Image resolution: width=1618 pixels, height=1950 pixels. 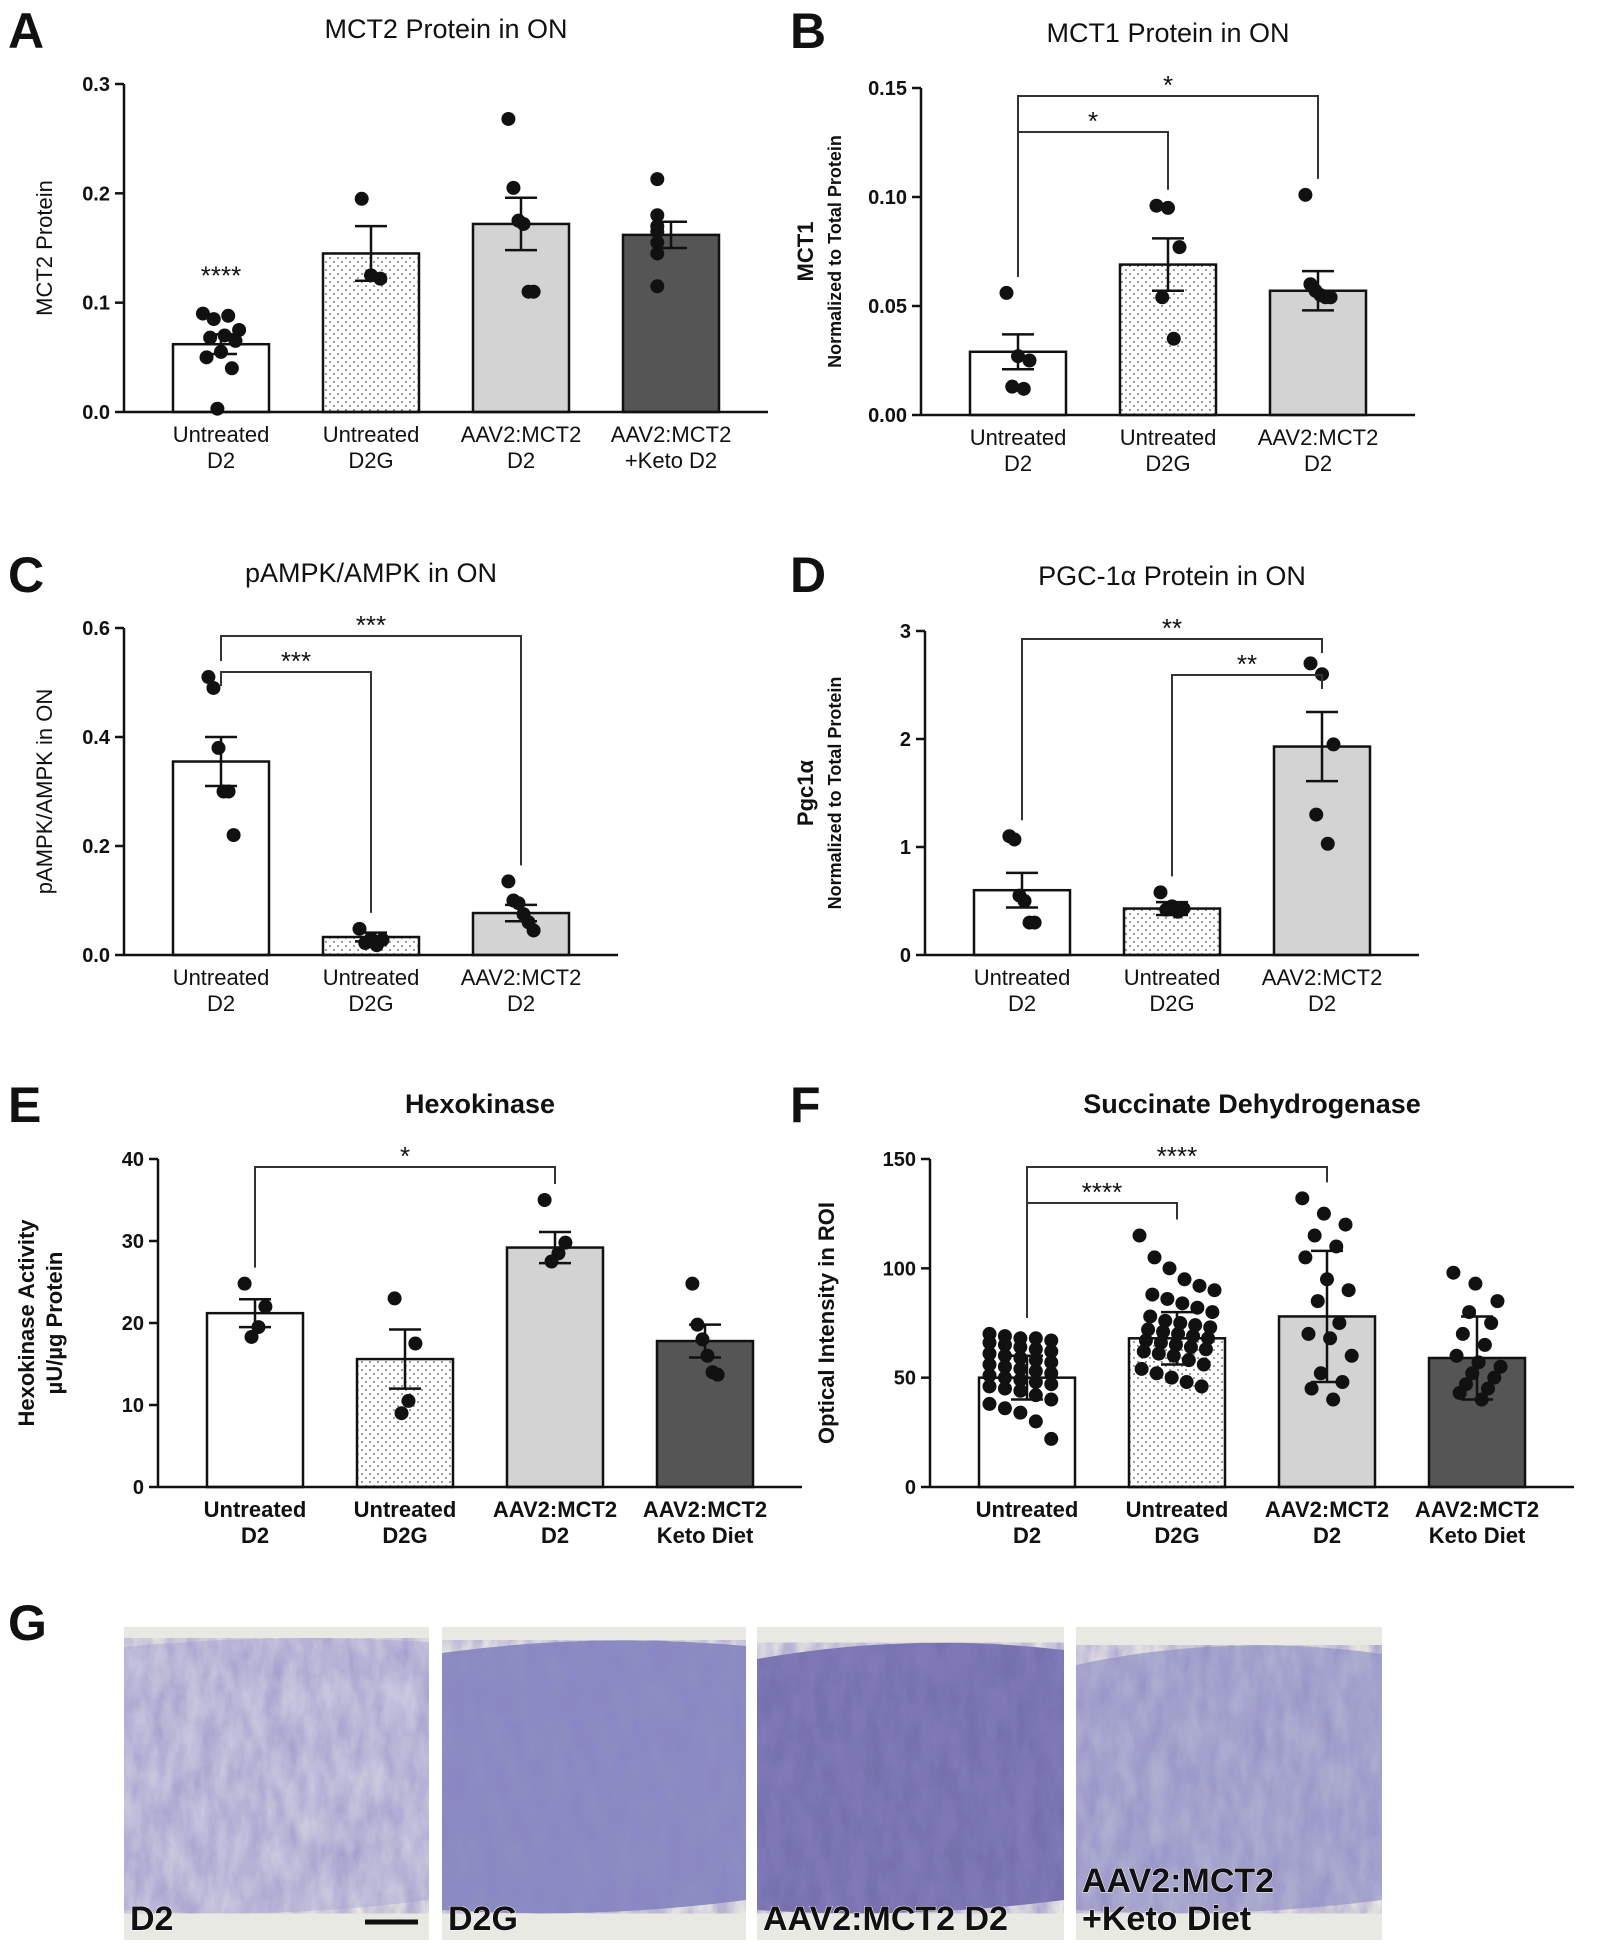 What do you see at coordinates (44, 791) in the screenshot?
I see `y-axis-label: pAMPK/AMPK in ON` at bounding box center [44, 791].